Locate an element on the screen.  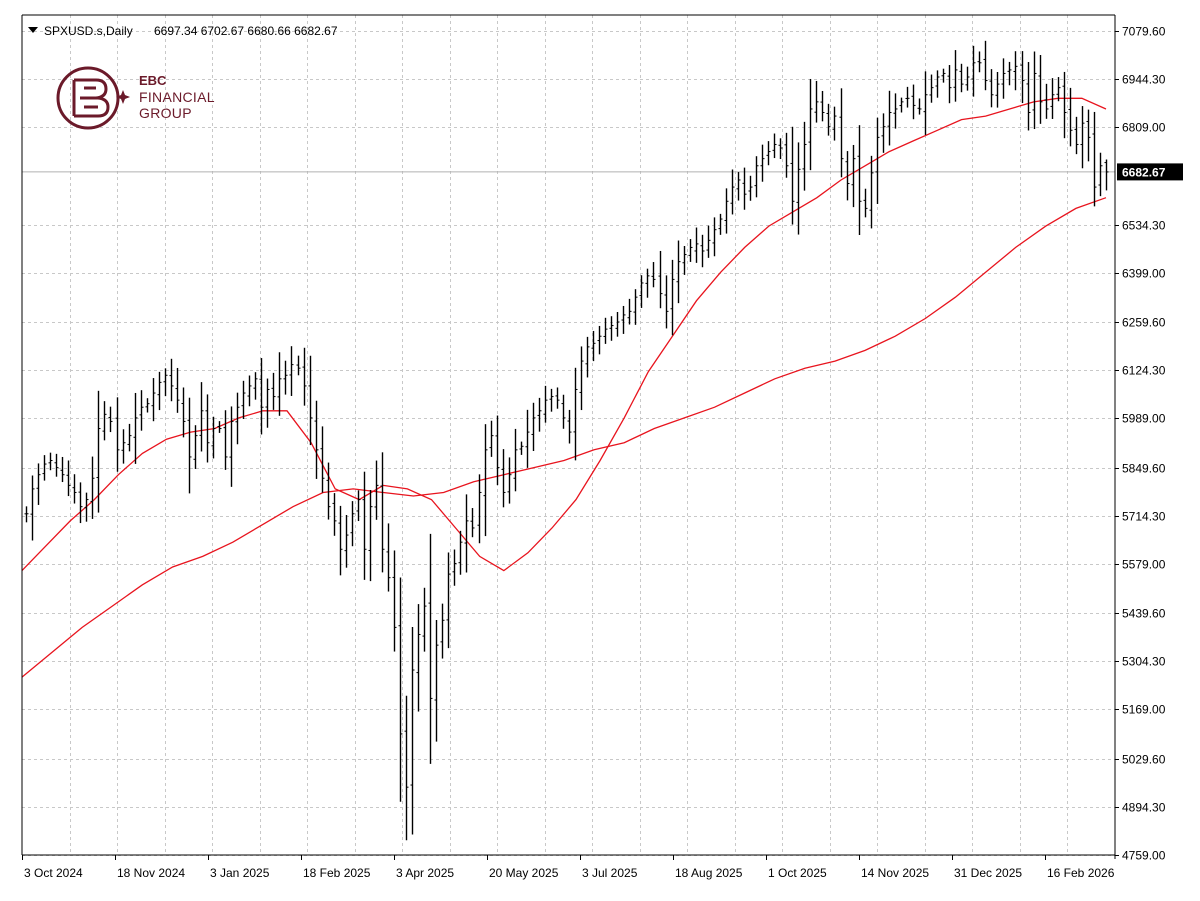
current-price-box is located at coordinates (1150, 172).